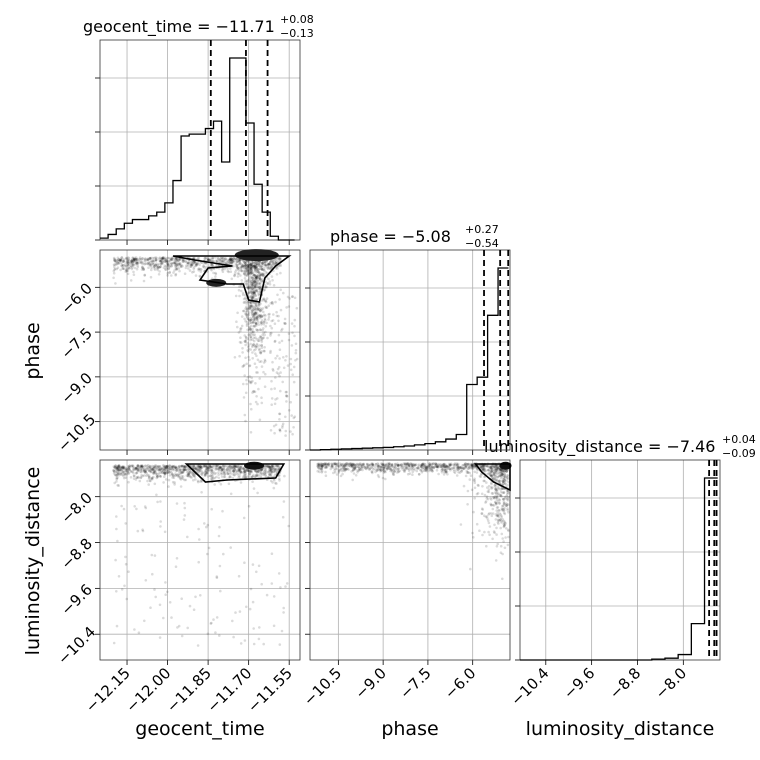 This screenshot has height=760, width=760. I want to click on x-tick-label: −11.55, so click(270, 690).